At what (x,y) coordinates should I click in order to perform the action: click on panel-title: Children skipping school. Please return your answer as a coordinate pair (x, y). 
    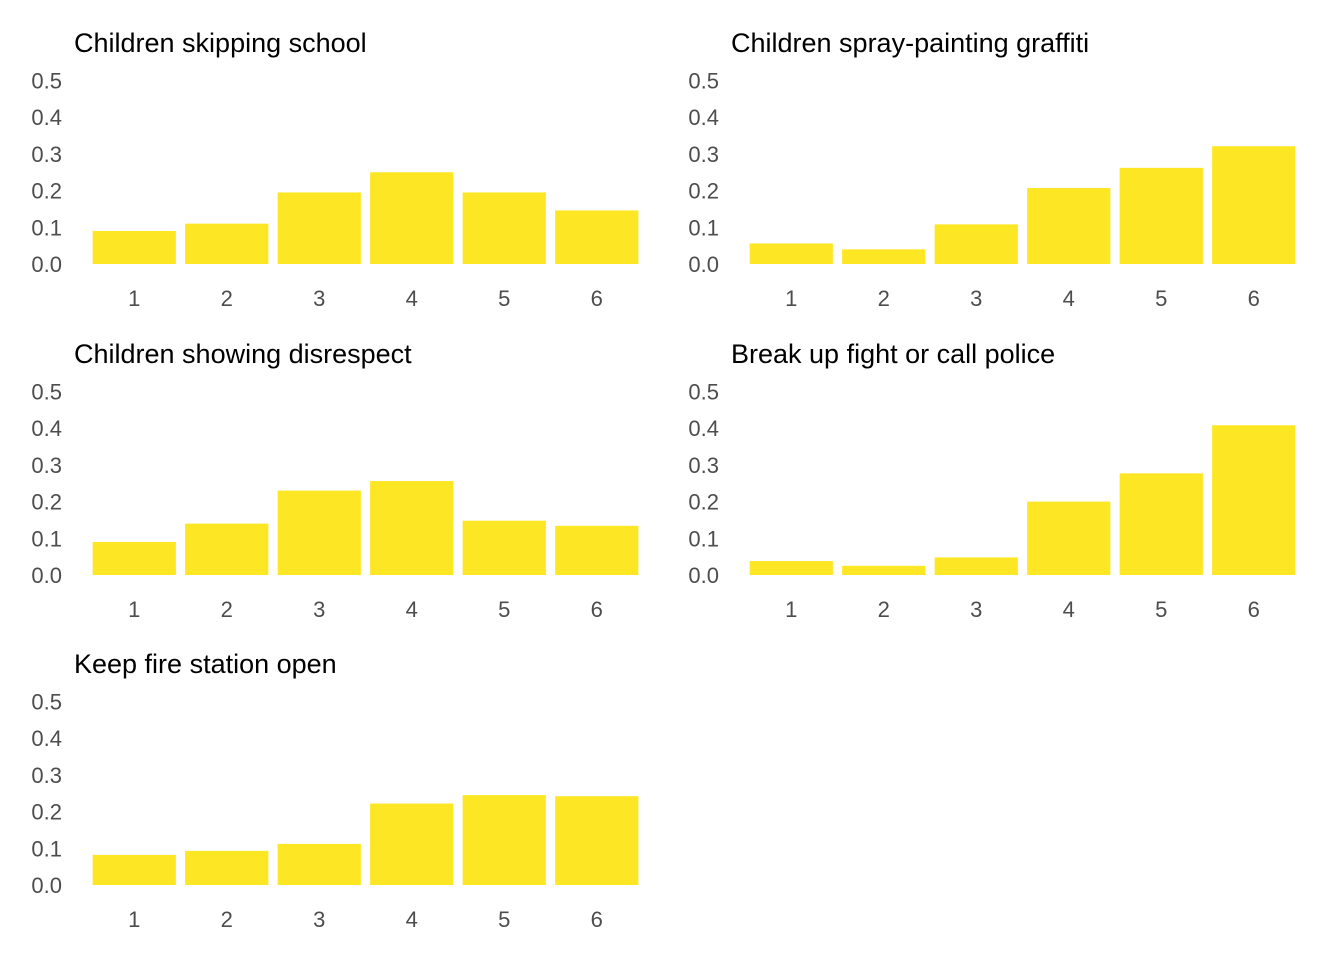
    Looking at the image, I should click on (220, 43).